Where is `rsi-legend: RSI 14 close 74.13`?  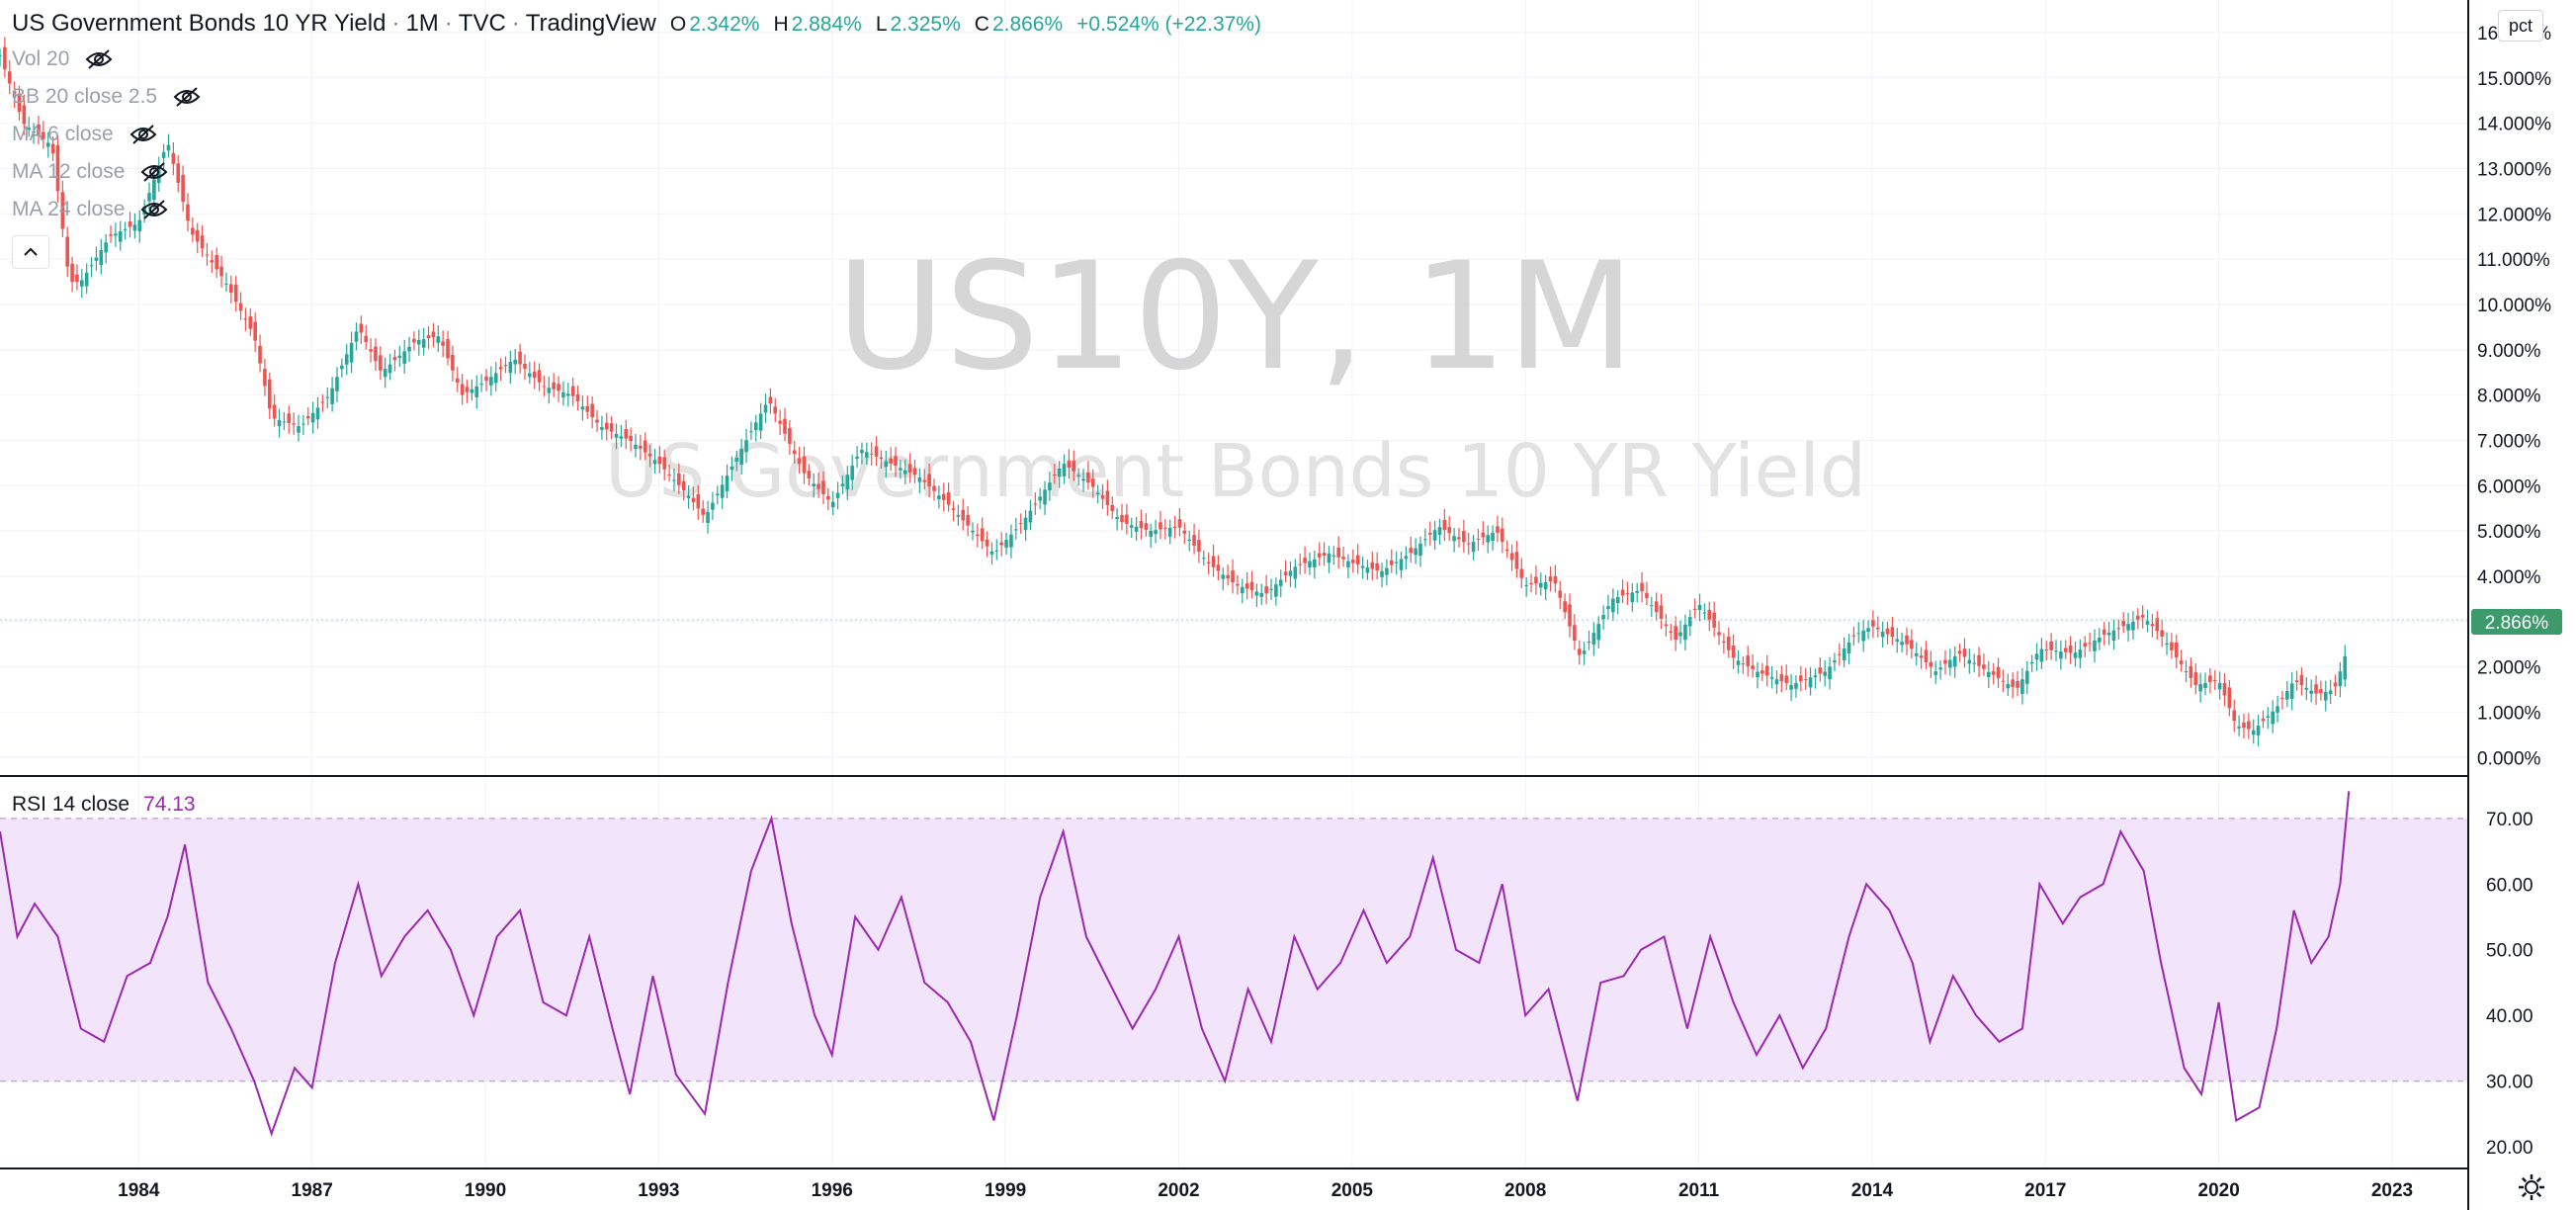
rsi-legend: RSI 14 close 74.13 is located at coordinates (104, 805).